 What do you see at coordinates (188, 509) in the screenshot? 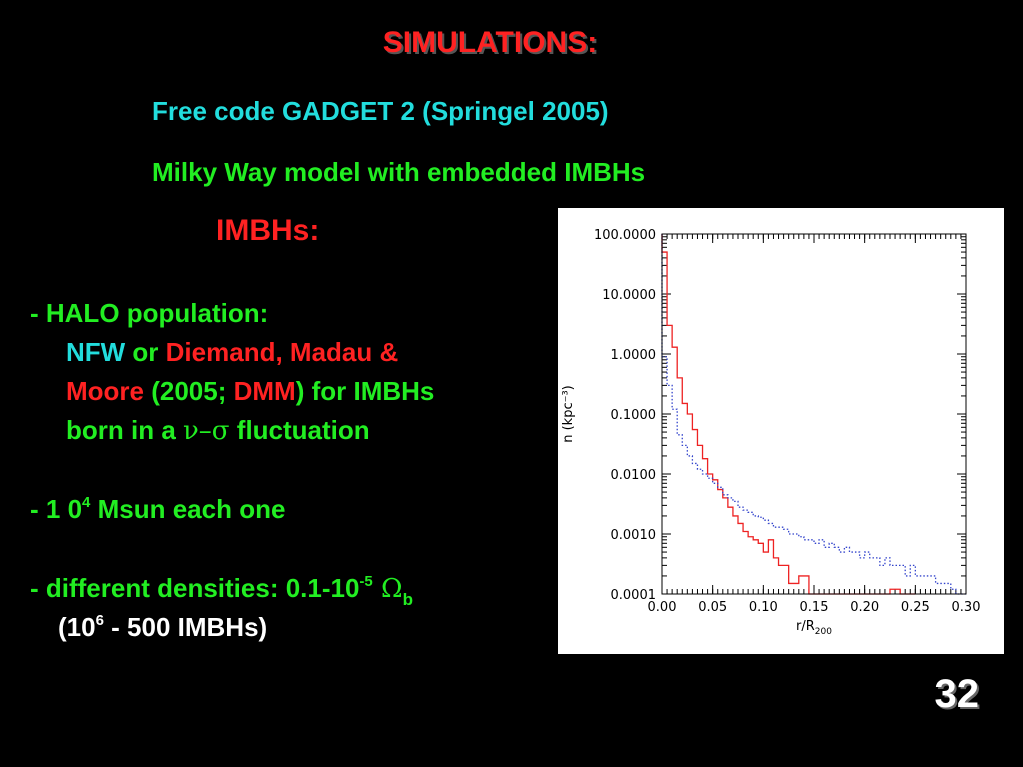
I see `mass-suffix: Msun each one` at bounding box center [188, 509].